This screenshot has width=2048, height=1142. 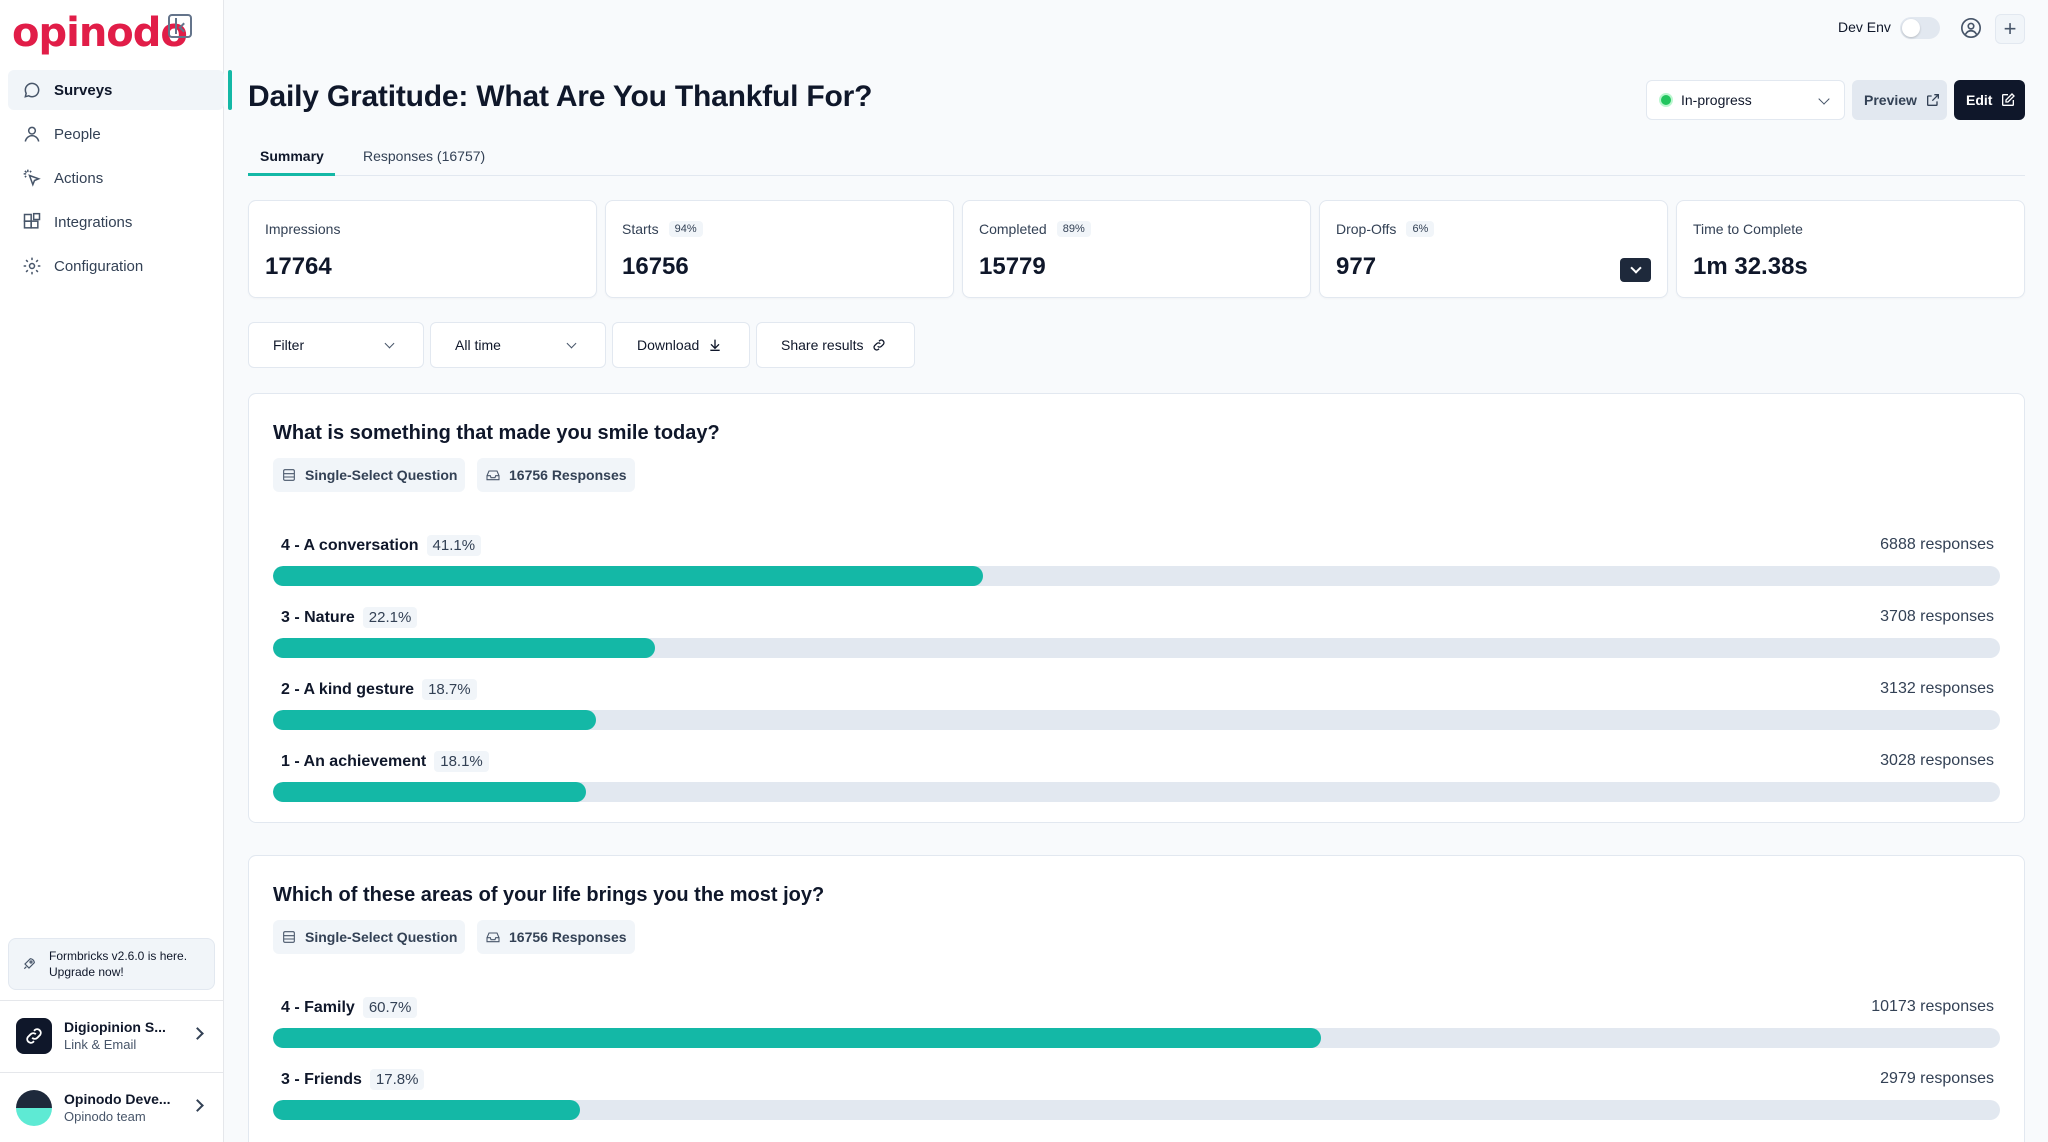 I want to click on edit-label: Edit, so click(x=1979, y=100).